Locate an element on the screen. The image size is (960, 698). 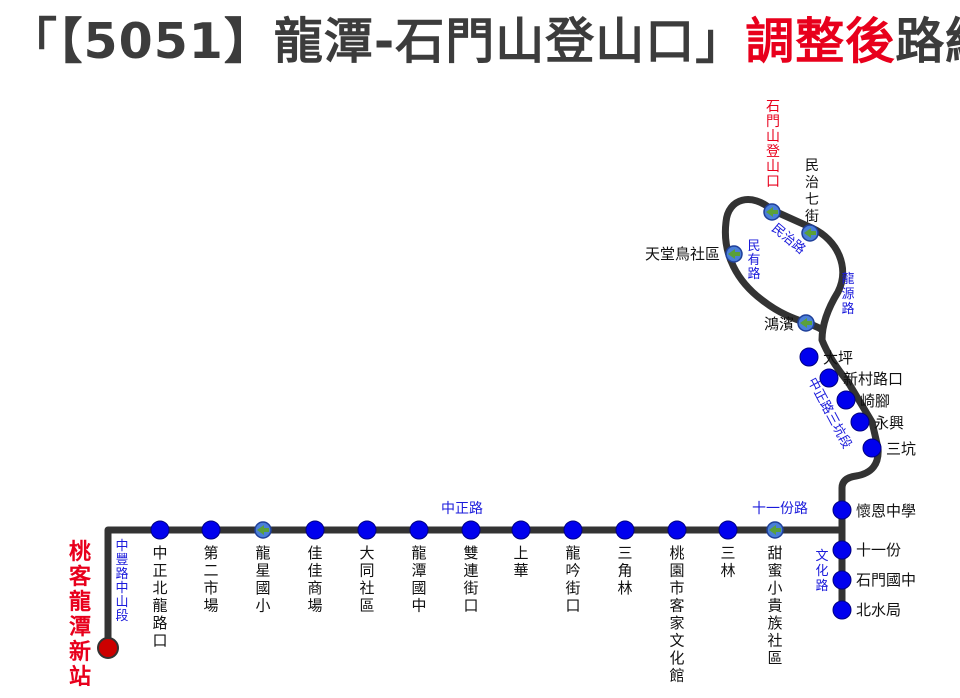
stop-民治七街 is located at coordinates (810, 233).